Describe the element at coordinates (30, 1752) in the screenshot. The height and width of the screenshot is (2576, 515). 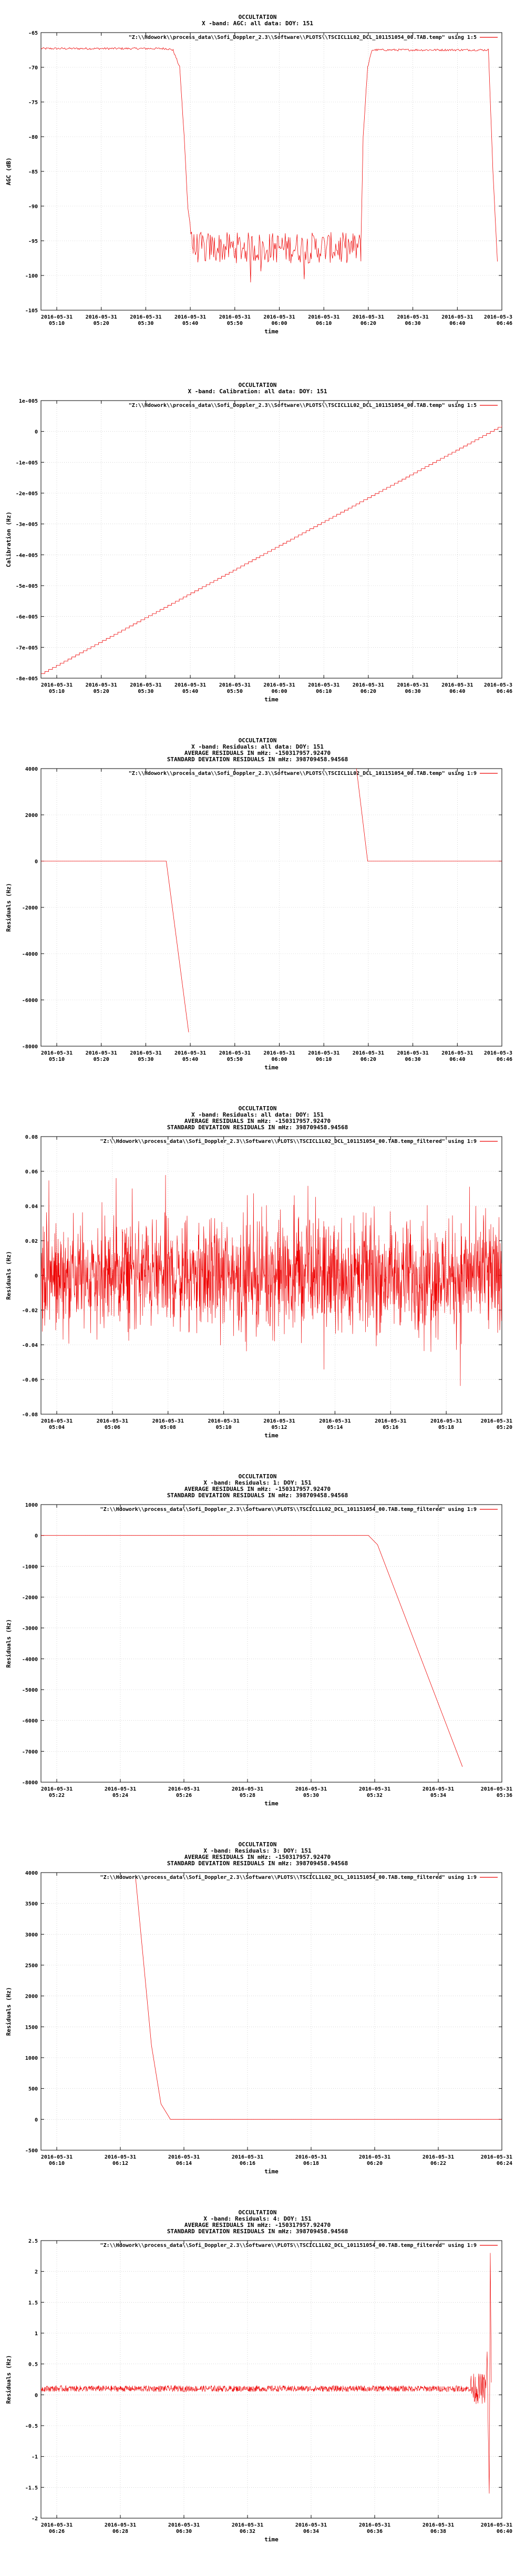
I see `y-tick-label: -7000` at that location.